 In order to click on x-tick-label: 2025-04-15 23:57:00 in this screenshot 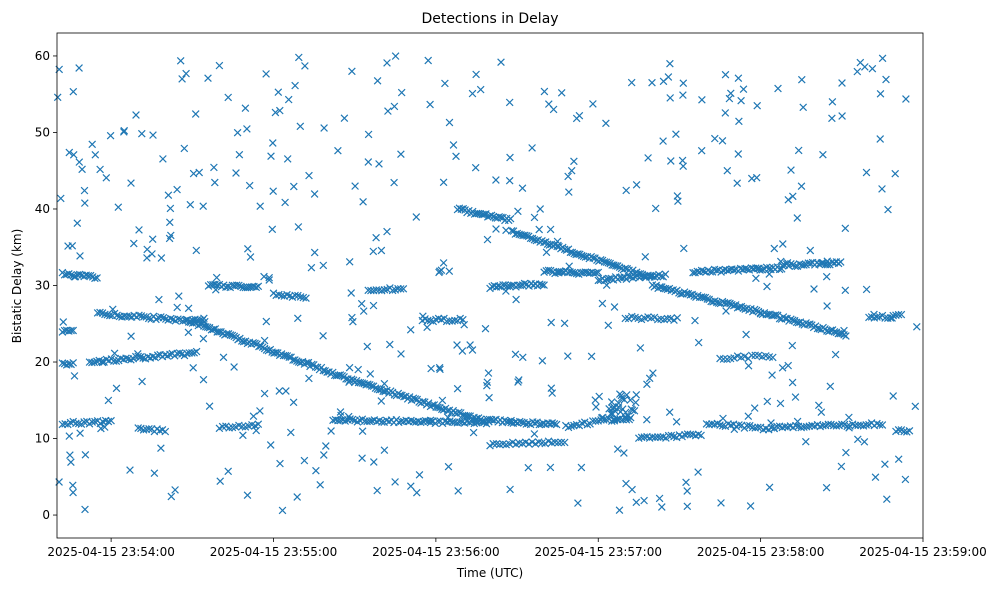, I will do `click(598, 552)`.